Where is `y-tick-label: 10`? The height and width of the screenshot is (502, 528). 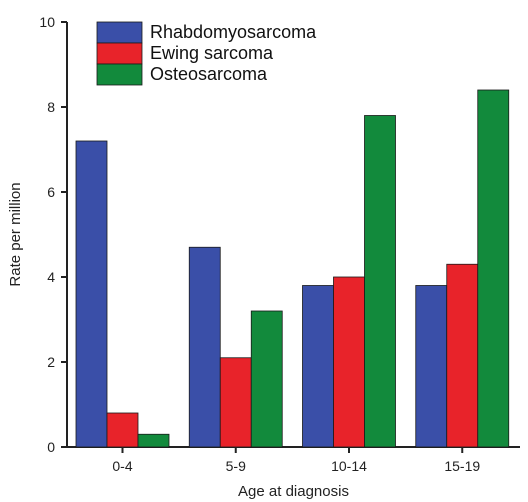 y-tick-label: 10 is located at coordinates (47, 22).